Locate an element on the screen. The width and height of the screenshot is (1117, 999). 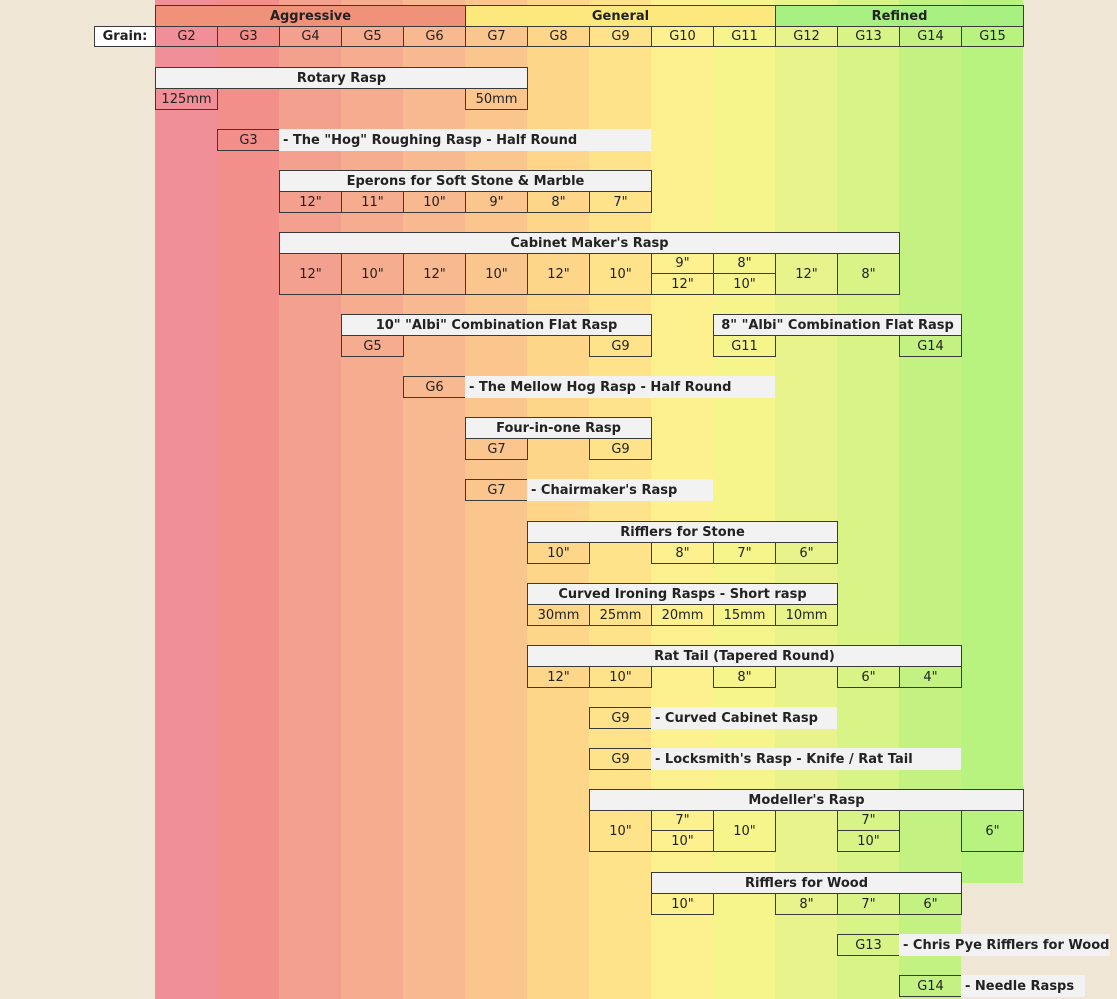
grain-header-g14: G14 is located at coordinates (930, 36).